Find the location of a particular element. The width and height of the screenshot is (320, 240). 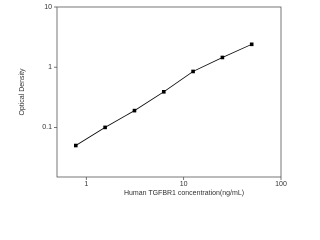

y-tick-label: 1 is located at coordinates (50, 67).